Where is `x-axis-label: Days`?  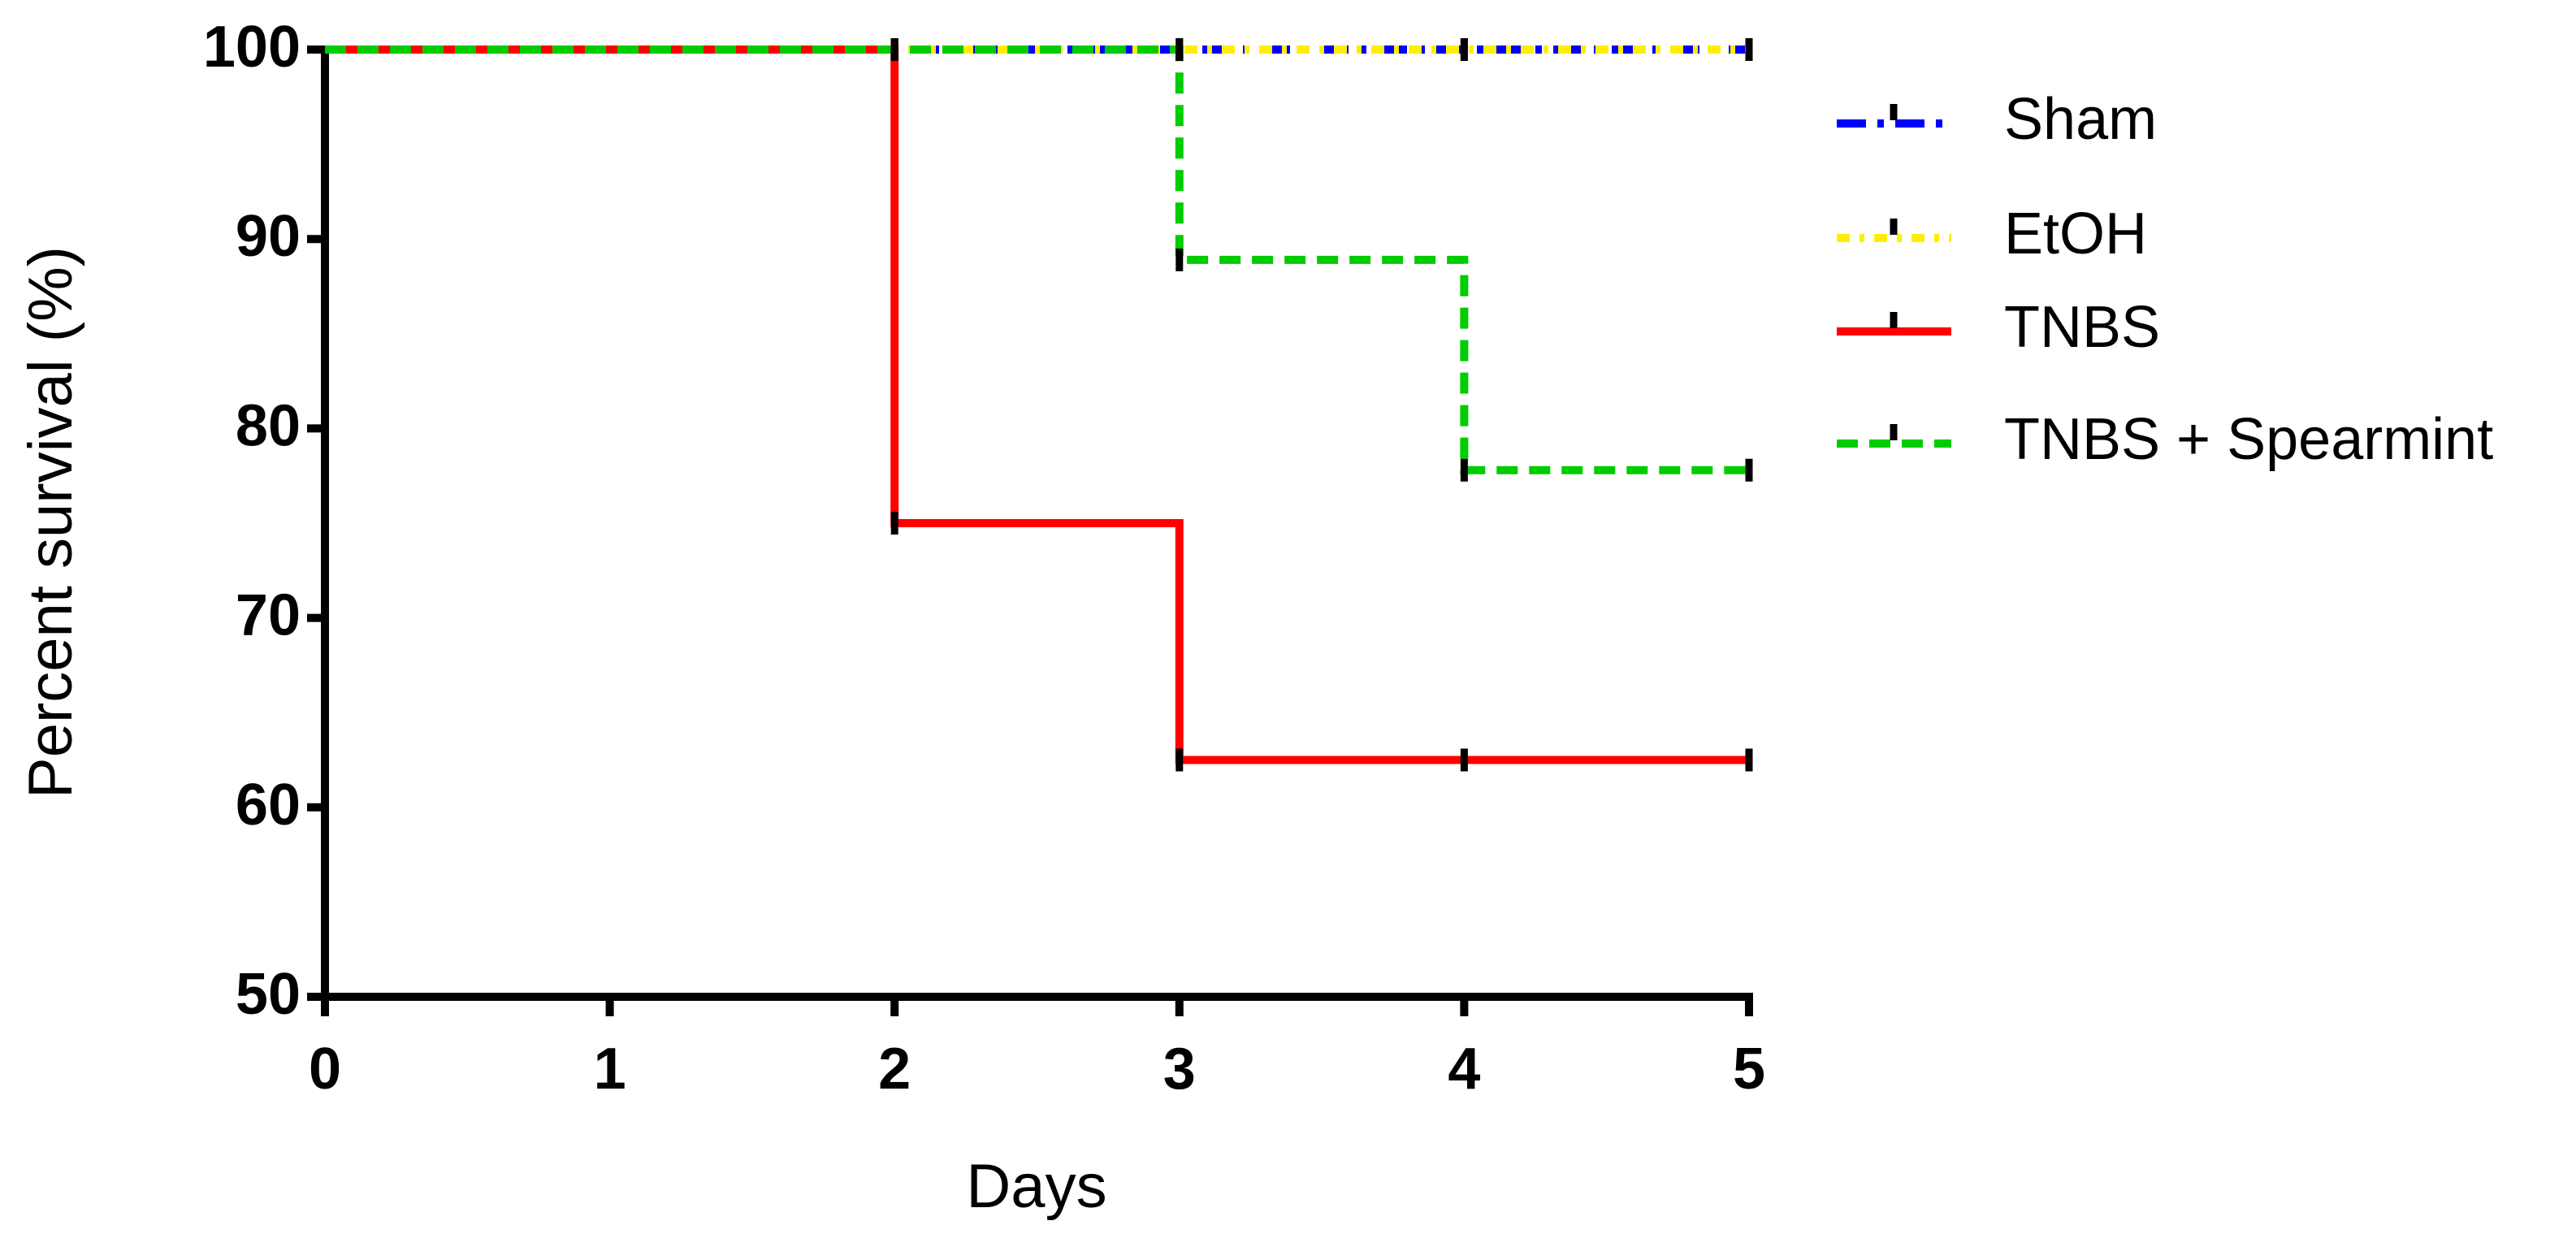
x-axis-label: Days is located at coordinates (1036, 1186).